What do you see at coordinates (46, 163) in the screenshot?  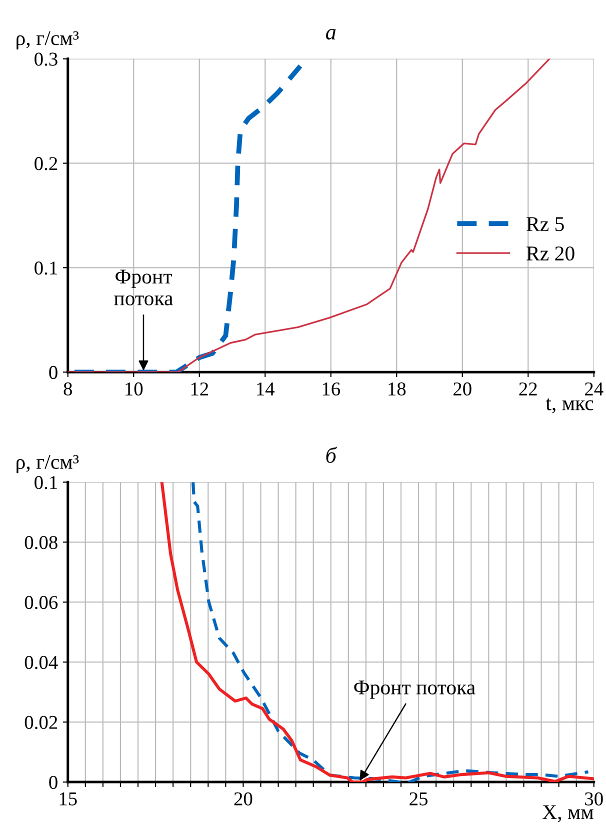 I see `y-tick-label: 0.2` at bounding box center [46, 163].